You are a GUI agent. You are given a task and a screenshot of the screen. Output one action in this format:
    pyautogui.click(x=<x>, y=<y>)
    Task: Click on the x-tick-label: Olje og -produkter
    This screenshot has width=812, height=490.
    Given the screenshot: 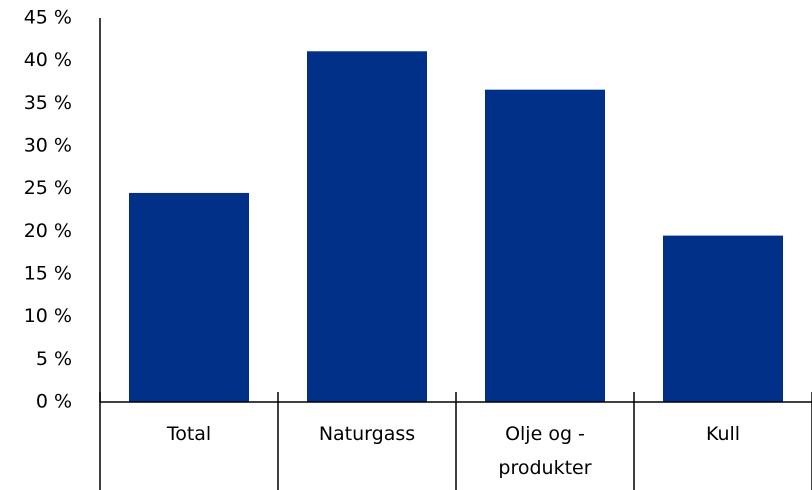 What is the action you would take?
    pyautogui.click(x=545, y=451)
    